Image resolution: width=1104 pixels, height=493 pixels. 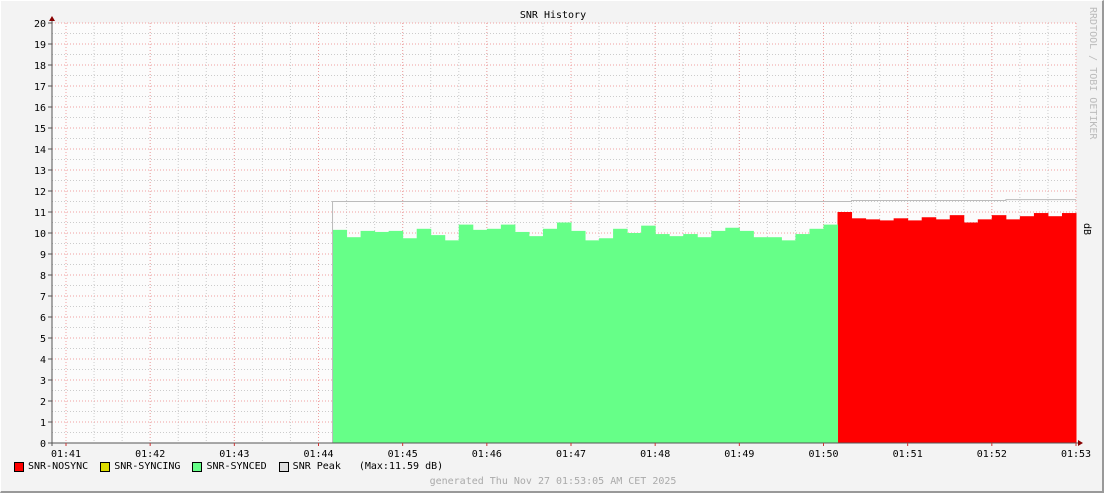 What do you see at coordinates (40, 66) in the screenshot?
I see `y-tick-label: 18` at bounding box center [40, 66].